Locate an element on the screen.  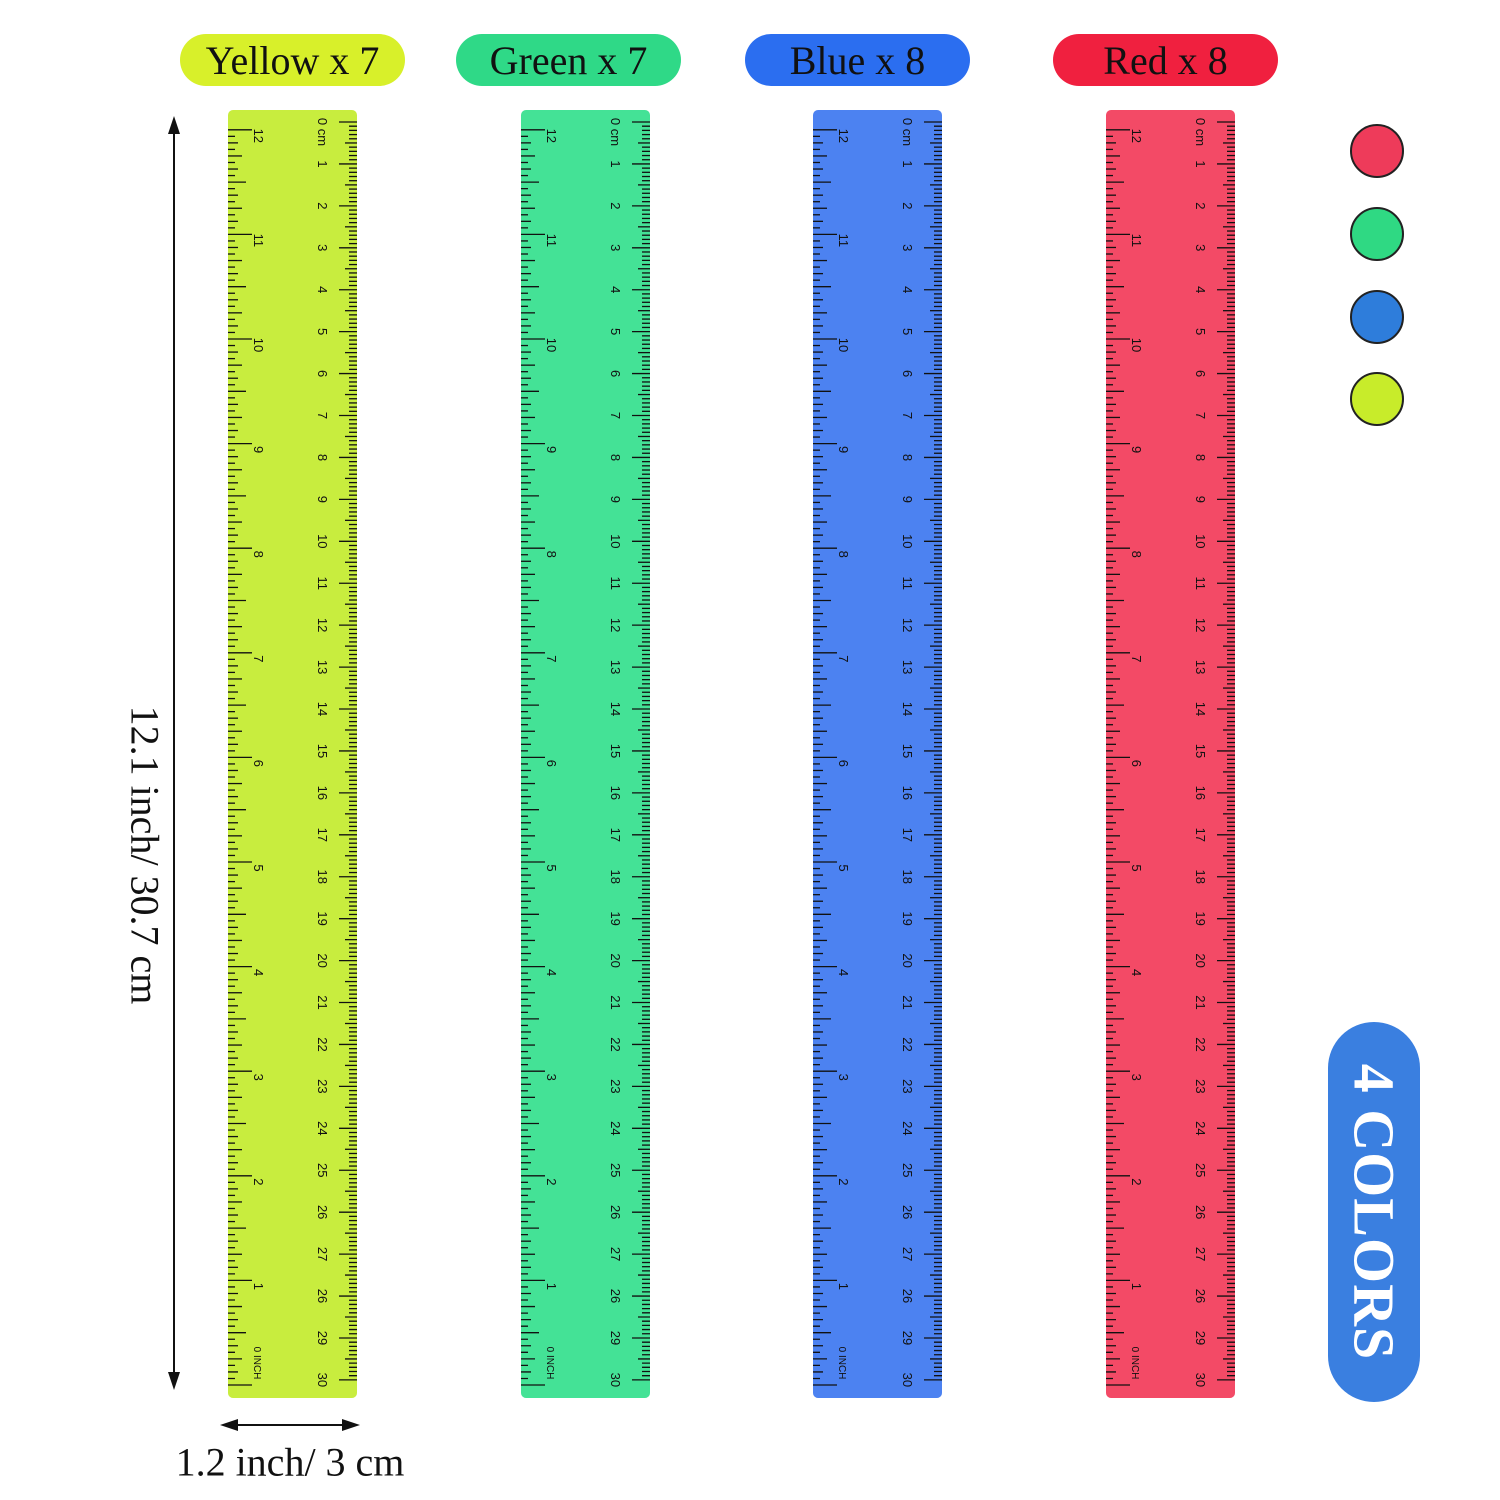
cm-label: 30 is located at coordinates (322, 1380).